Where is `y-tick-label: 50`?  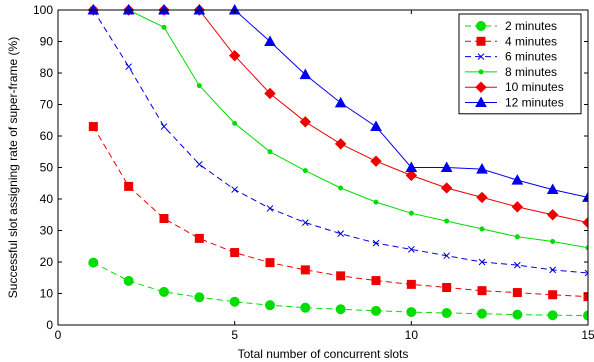 y-tick-label: 50 is located at coordinates (47, 168).